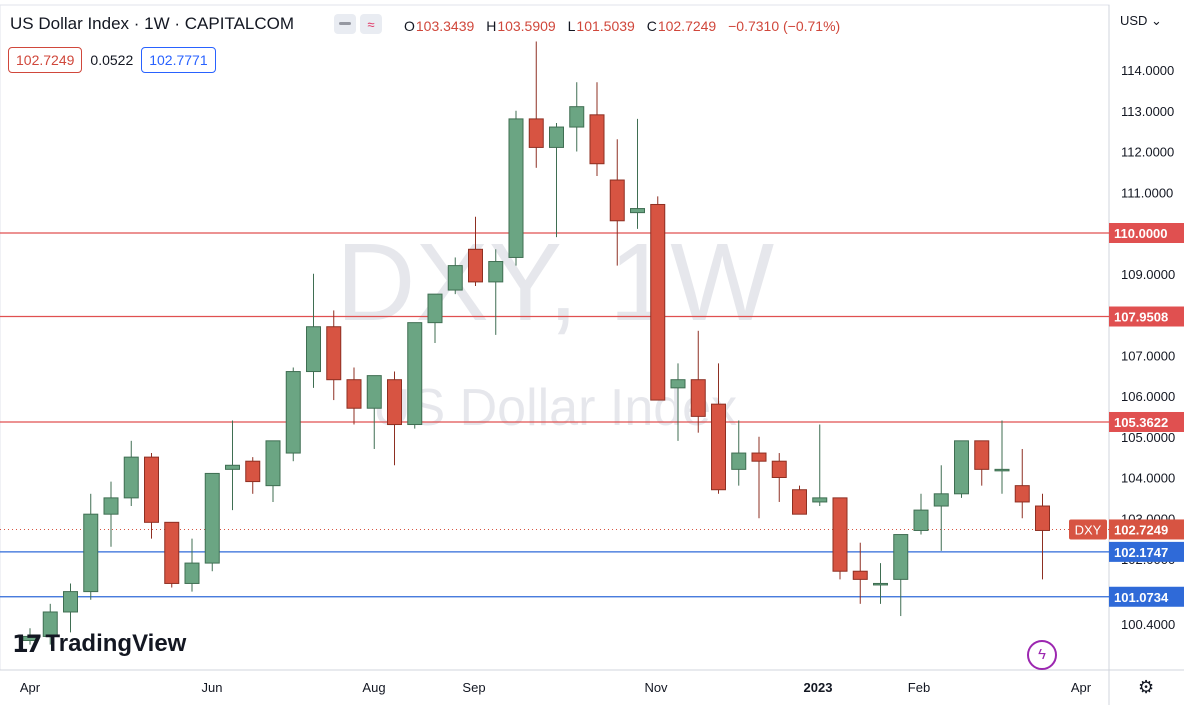 This screenshot has height=705, width=1184. Describe the element at coordinates (1141, 529) in the screenshot. I see `last-price-label: 102.7249` at that location.